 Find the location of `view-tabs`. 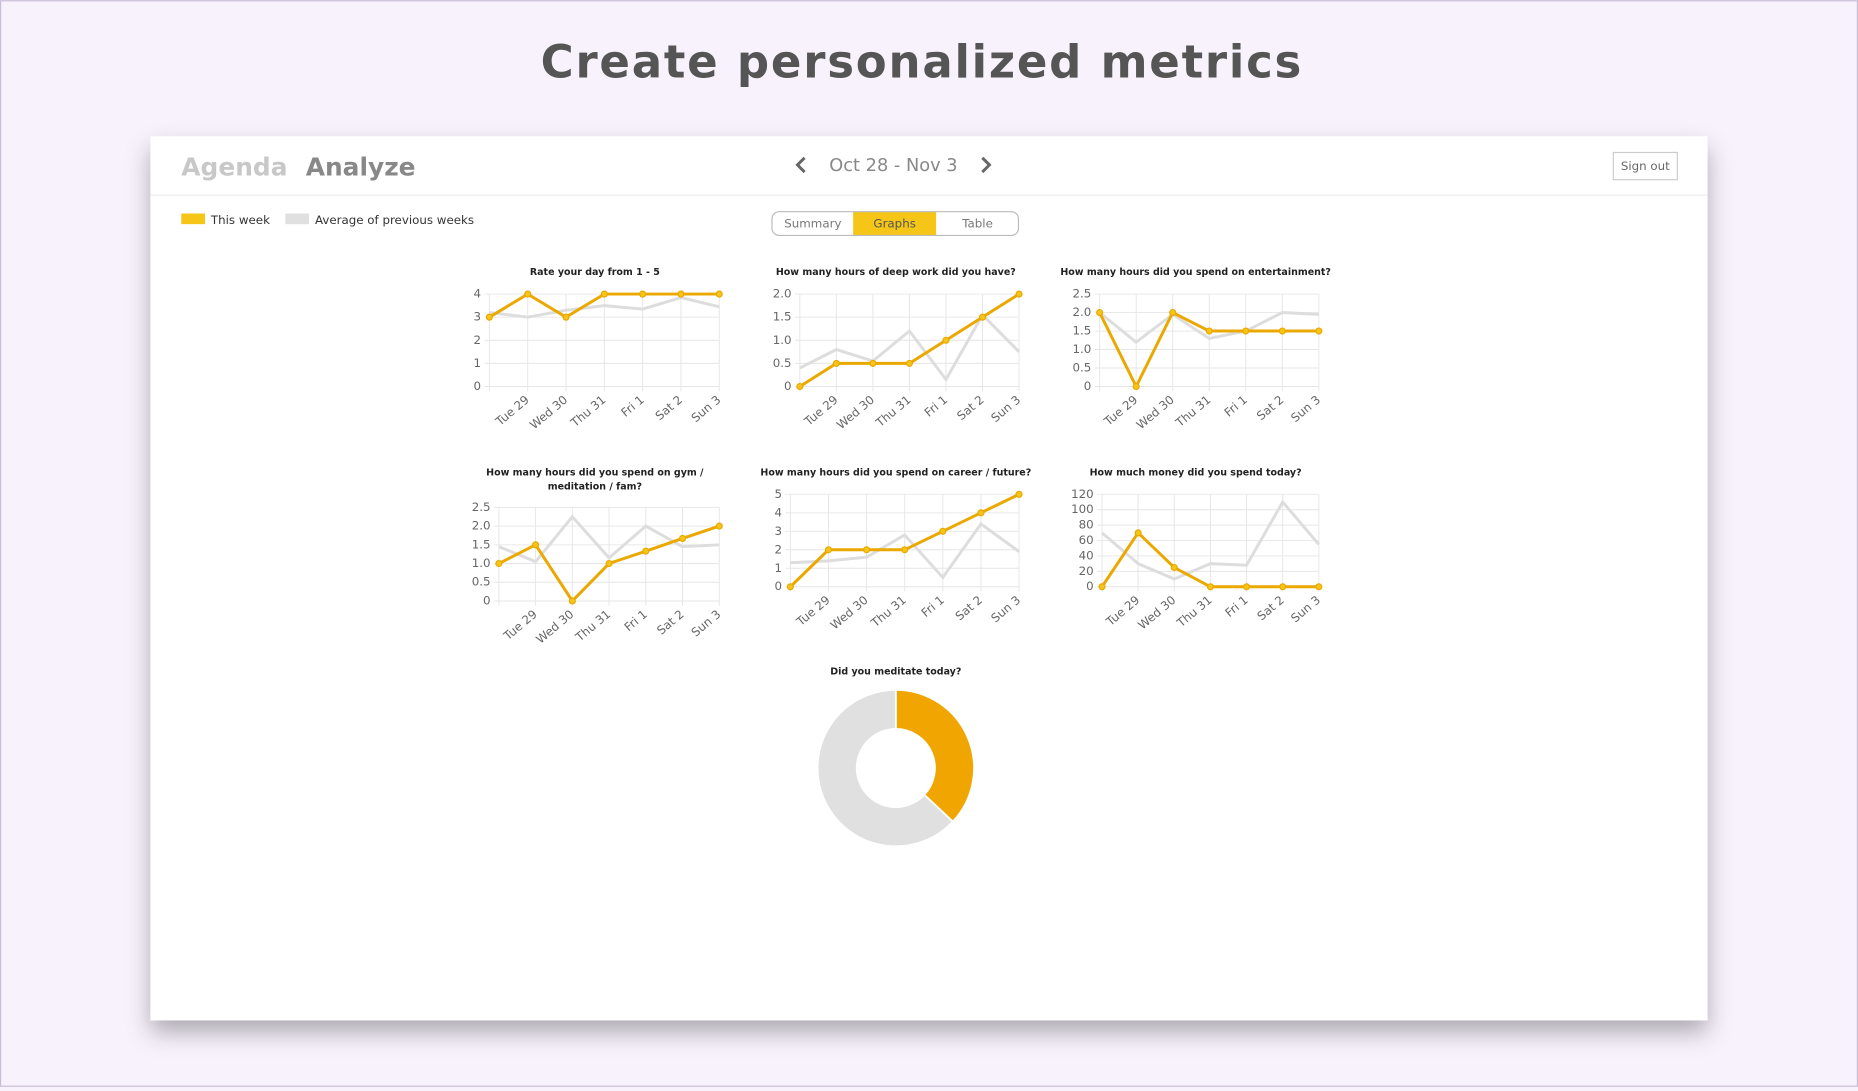

view-tabs is located at coordinates (895, 224).